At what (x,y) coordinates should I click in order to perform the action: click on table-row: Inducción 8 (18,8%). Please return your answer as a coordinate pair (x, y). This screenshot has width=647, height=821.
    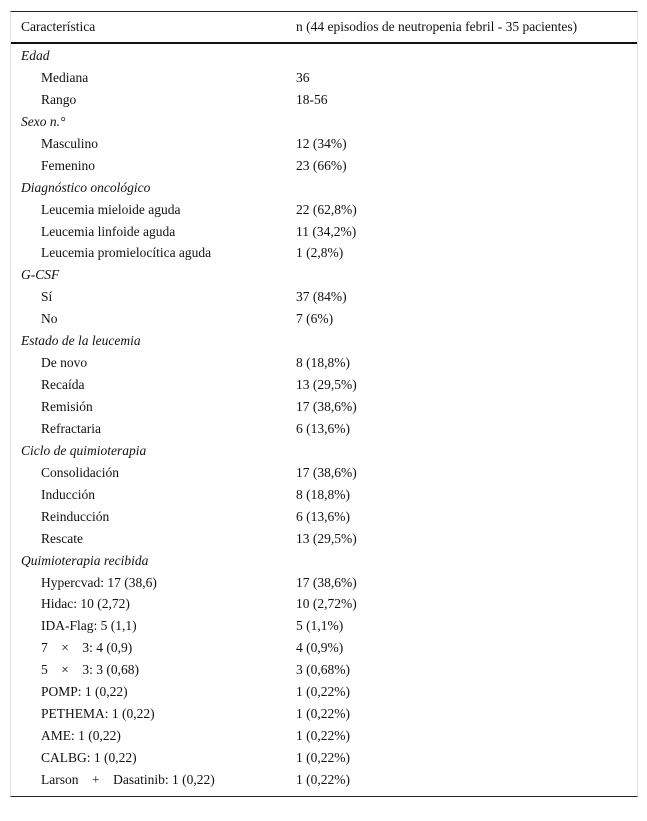
    Looking at the image, I should click on (324, 496).